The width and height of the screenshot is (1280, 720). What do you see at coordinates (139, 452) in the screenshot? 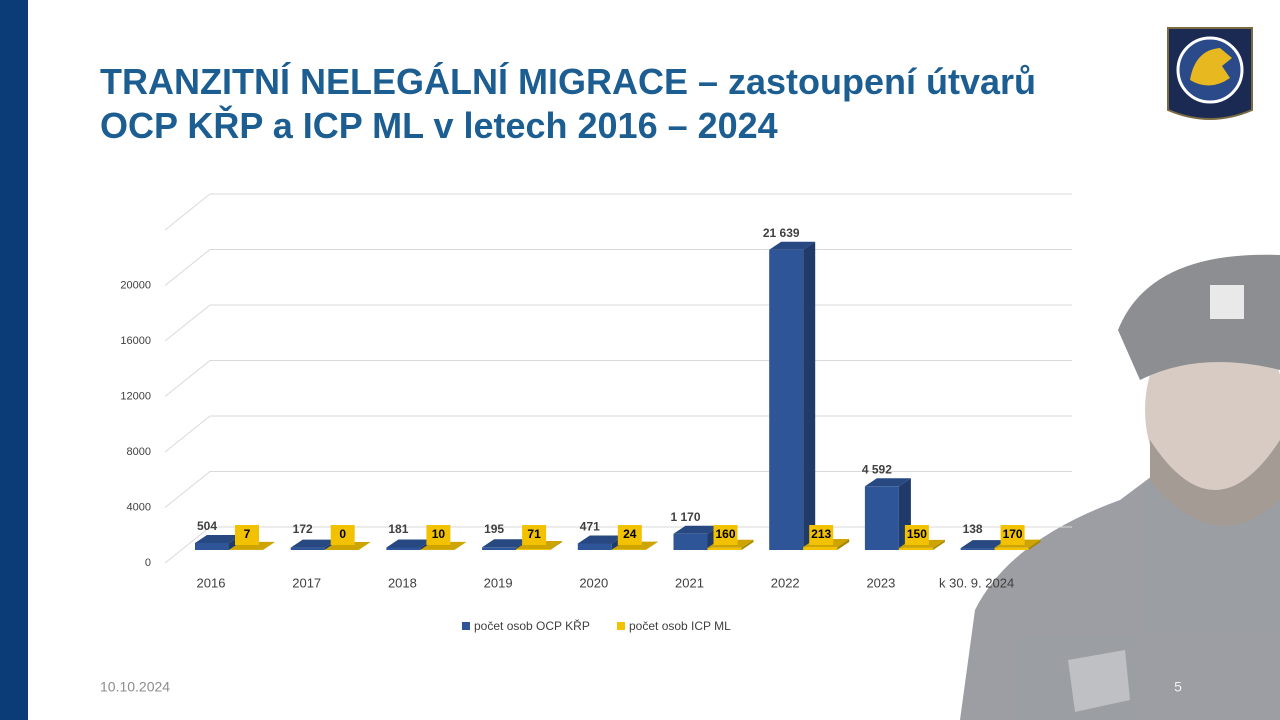
I see `y-tick-label: 8000` at bounding box center [139, 452].